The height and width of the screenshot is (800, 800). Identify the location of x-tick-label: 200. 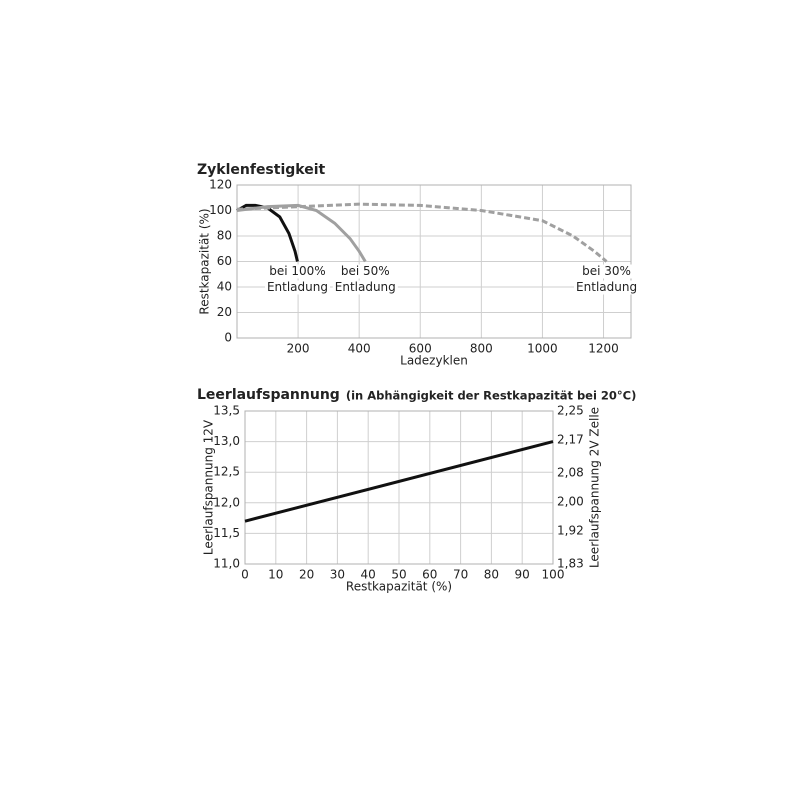
(298, 349).